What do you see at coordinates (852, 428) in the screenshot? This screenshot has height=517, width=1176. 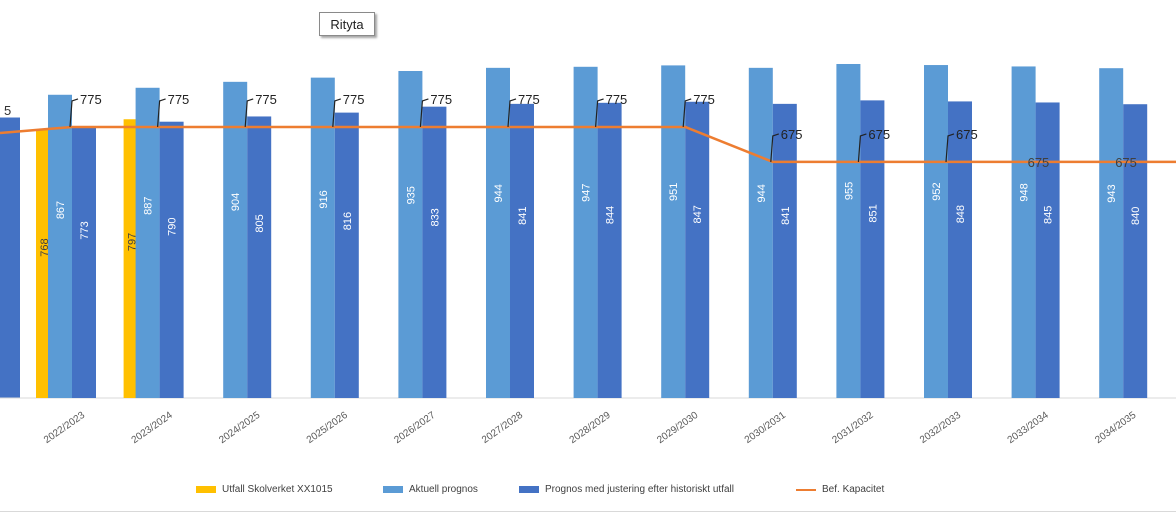 I see `x-tick-label: 2031/2032` at bounding box center [852, 428].